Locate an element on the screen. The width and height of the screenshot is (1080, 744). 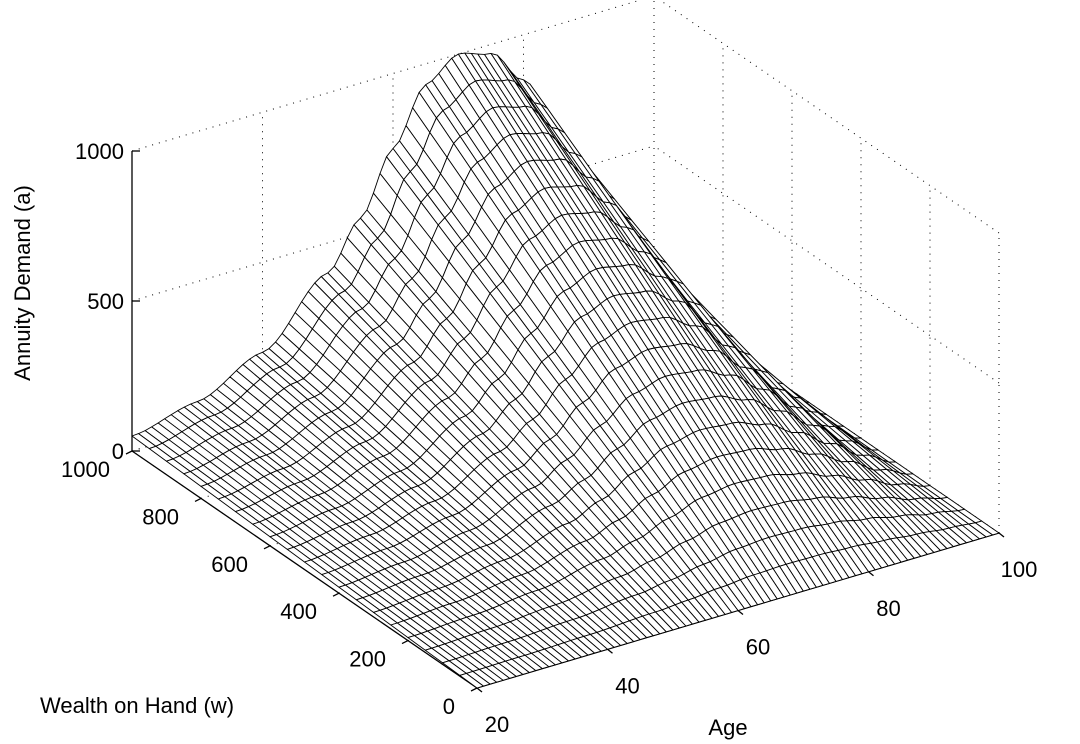
x-tick-label: 80 is located at coordinates (888, 608).